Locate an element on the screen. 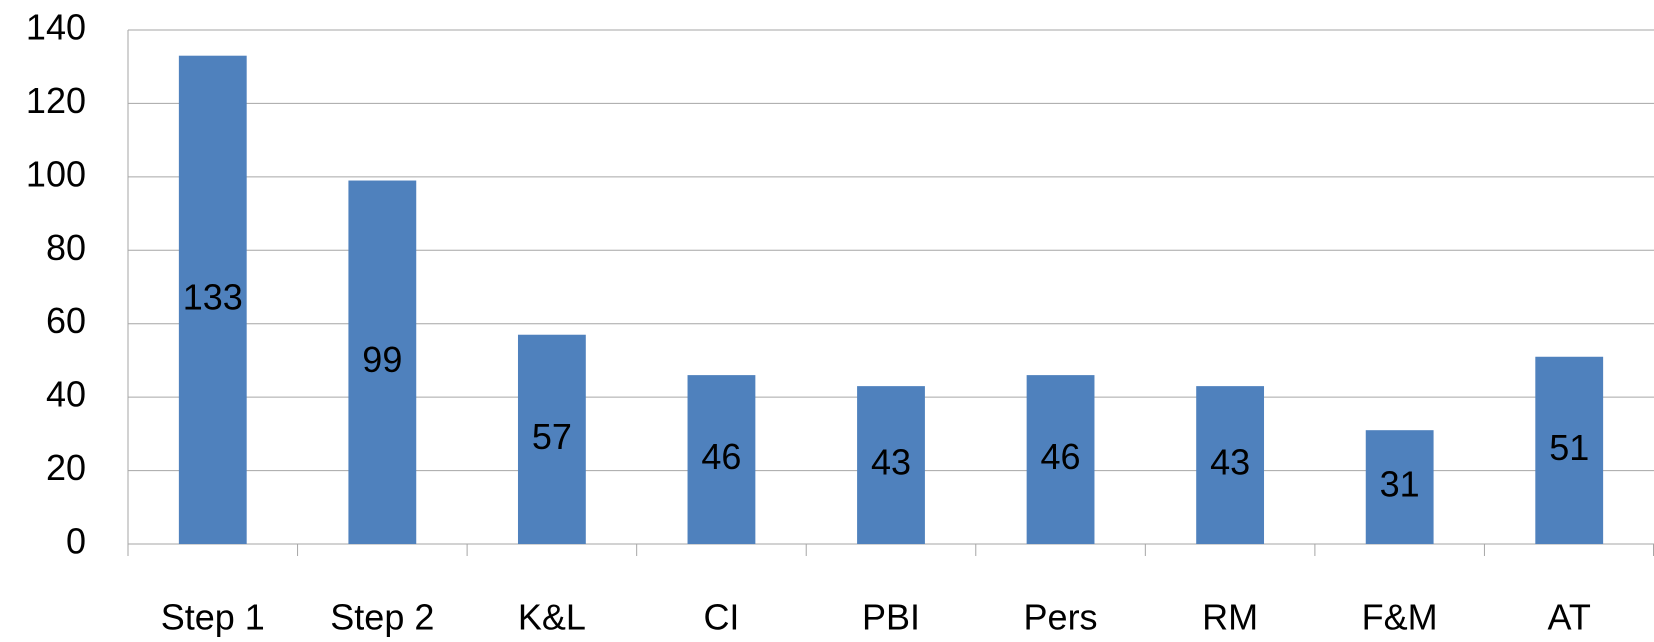  x-tick-label: K&L is located at coordinates (552, 617).